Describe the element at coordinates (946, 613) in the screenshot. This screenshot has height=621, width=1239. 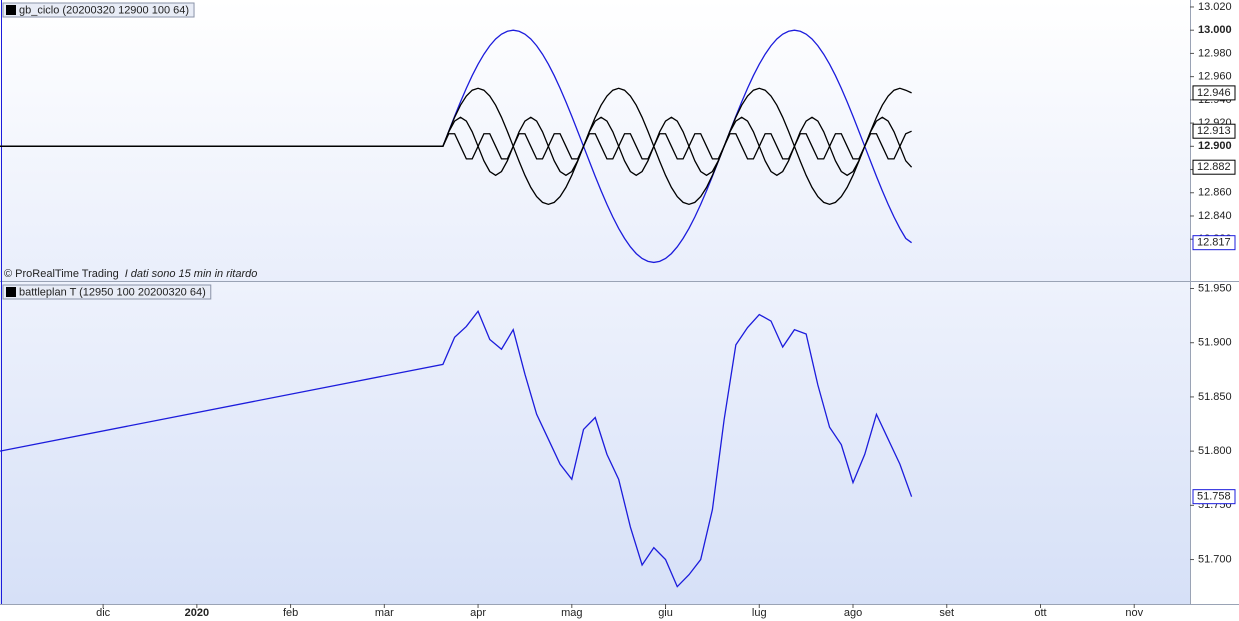
I see `x-tick-label: set` at that location.